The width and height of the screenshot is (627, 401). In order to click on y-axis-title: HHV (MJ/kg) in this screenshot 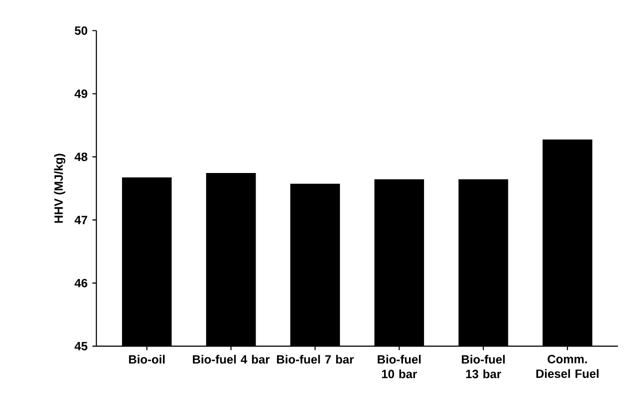, I will do `click(60, 188)`.